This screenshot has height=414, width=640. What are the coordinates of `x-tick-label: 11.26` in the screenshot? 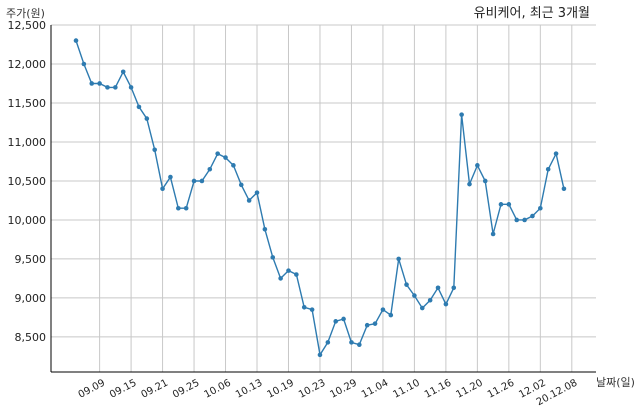 It's located at (501, 389).